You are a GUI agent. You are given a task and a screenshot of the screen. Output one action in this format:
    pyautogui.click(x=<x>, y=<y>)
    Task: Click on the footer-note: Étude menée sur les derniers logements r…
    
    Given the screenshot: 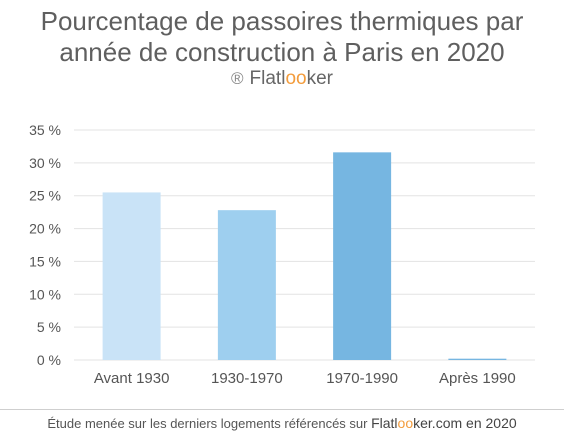 What is the action you would take?
    pyautogui.click(x=282, y=423)
    